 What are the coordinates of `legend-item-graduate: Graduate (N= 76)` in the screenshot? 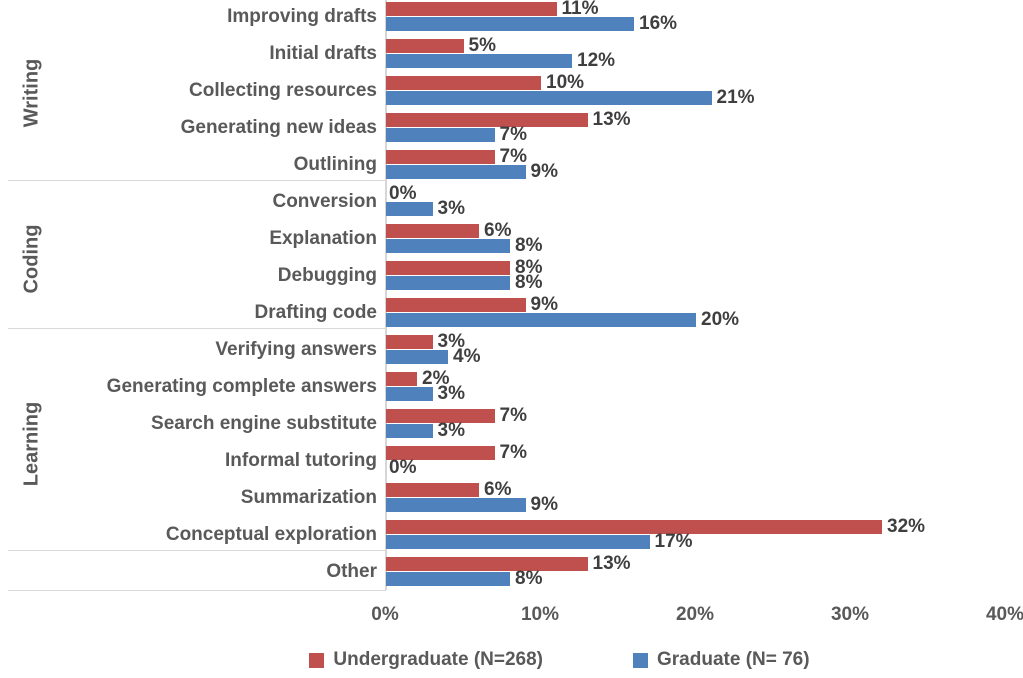 It's located at (721, 660).